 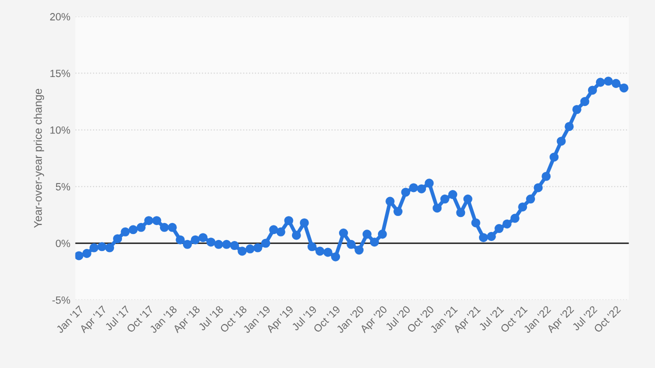 I want to click on y-axis-title: Year-over-year price change, so click(x=39, y=158).